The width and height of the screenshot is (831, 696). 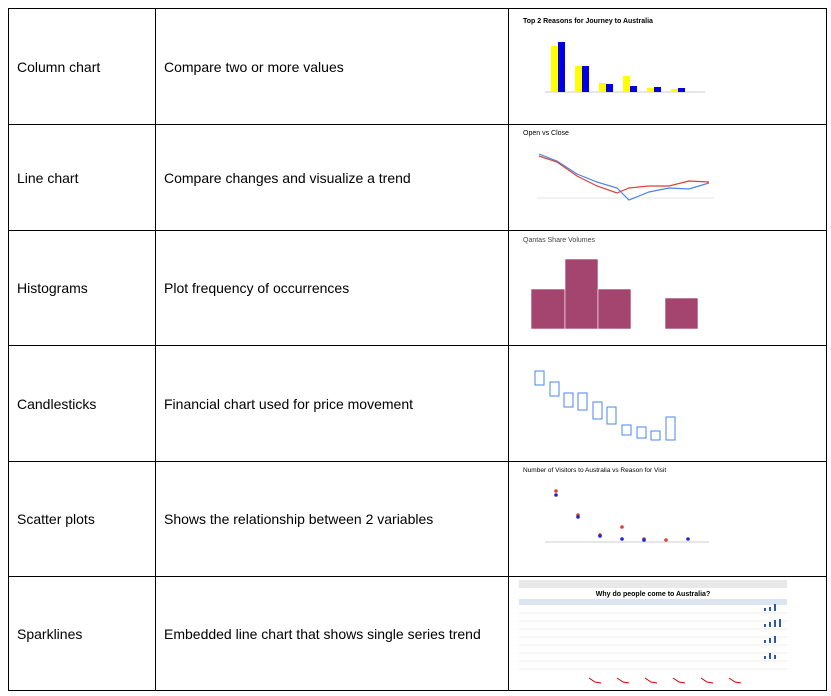 I want to click on chart-use: Compare changes and visualize a trend, so click(x=332, y=177).